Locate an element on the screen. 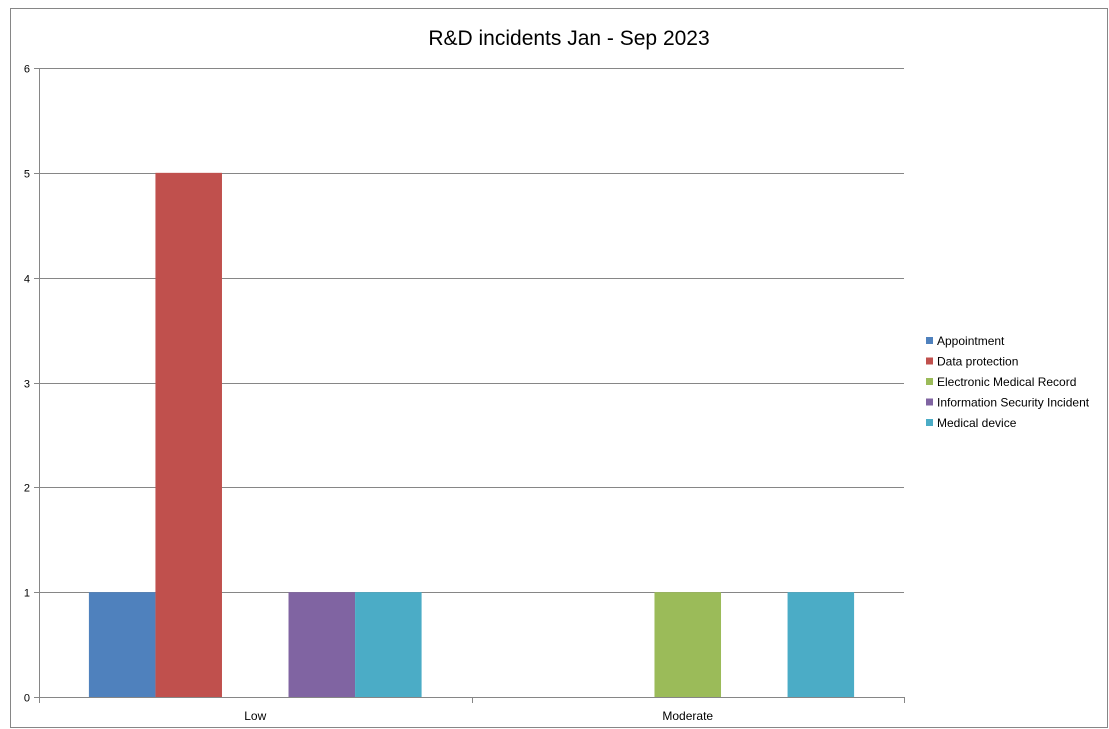 Image resolution: width=1109 pixels, height=729 pixels. chart-title: R&D incidents Jan - Sep 2023 is located at coordinates (568, 38).